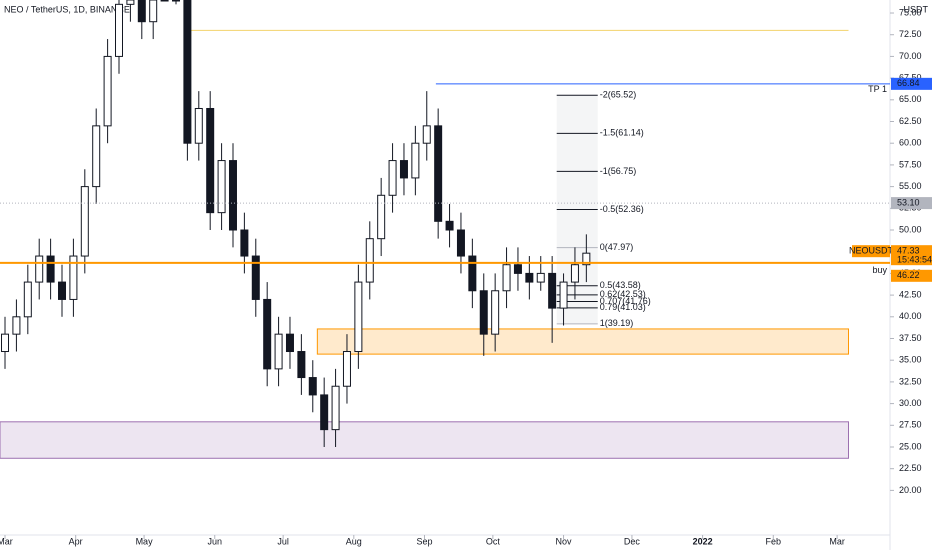  I want to click on fib-label: 0.707(41.76), so click(625, 301).